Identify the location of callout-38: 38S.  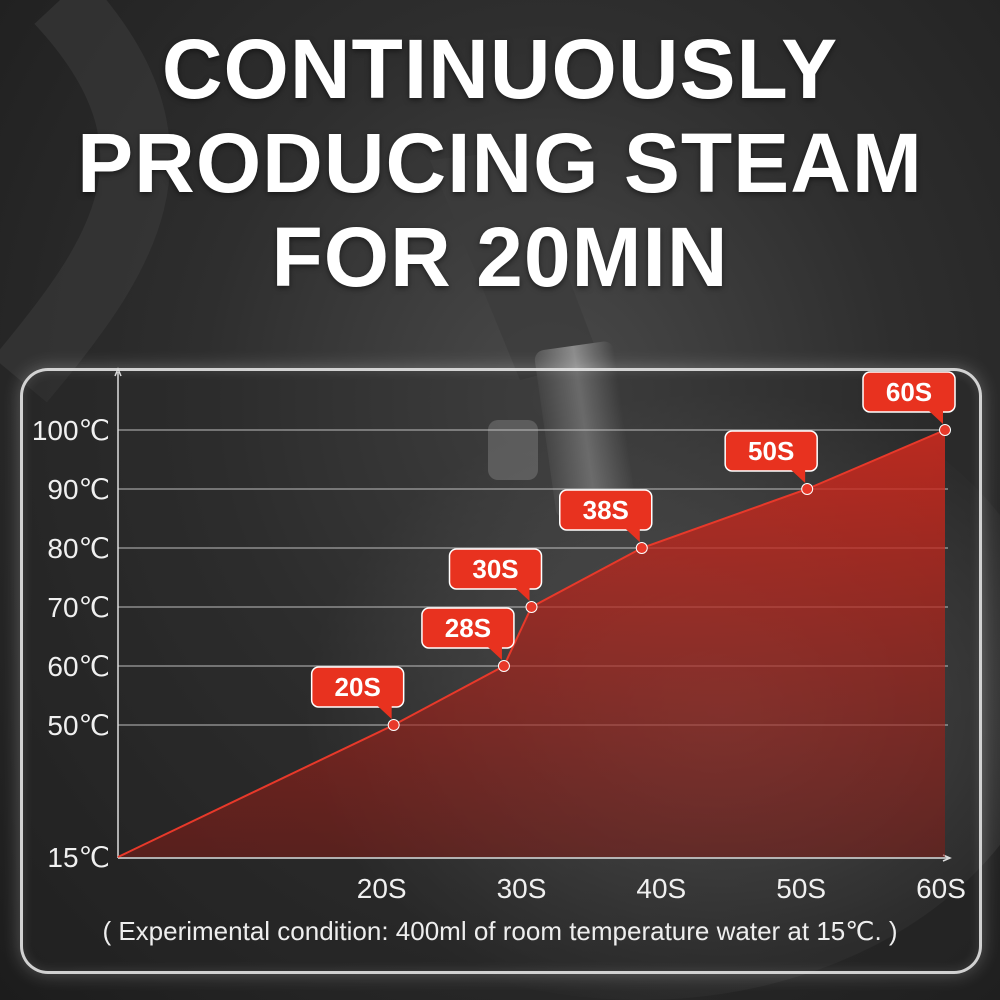
(606, 515).